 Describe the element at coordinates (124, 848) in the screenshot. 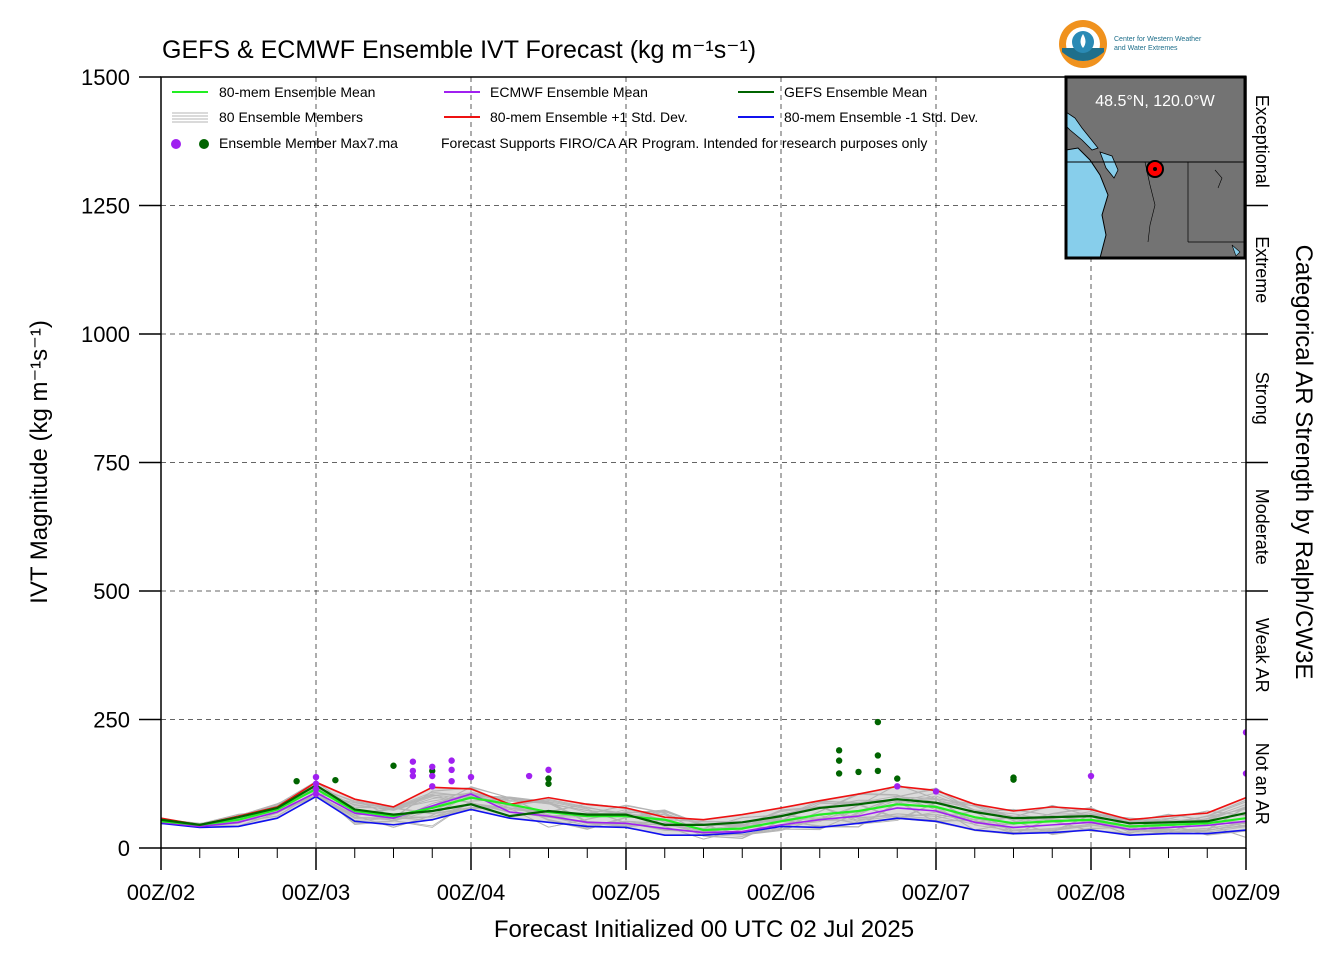

I see `y-tick-label: 0` at that location.